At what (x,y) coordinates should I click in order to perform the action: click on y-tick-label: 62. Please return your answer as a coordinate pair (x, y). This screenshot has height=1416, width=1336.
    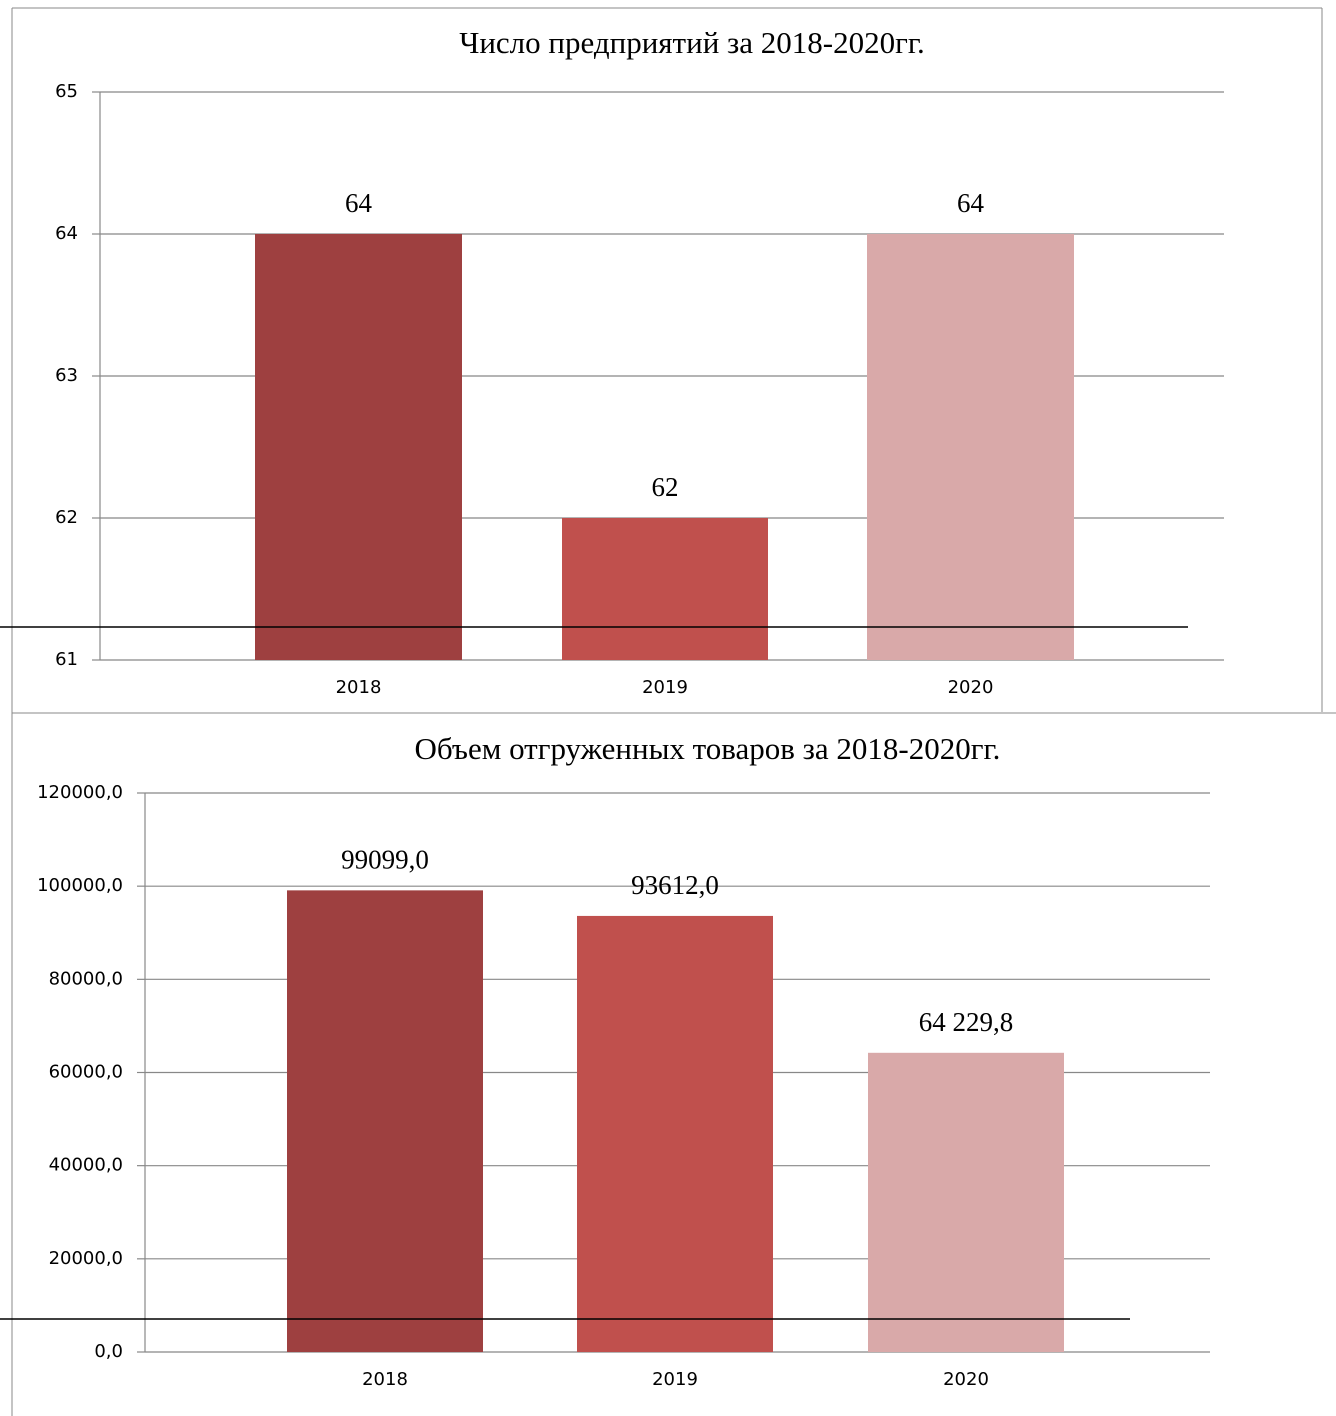
    Looking at the image, I should click on (66, 517).